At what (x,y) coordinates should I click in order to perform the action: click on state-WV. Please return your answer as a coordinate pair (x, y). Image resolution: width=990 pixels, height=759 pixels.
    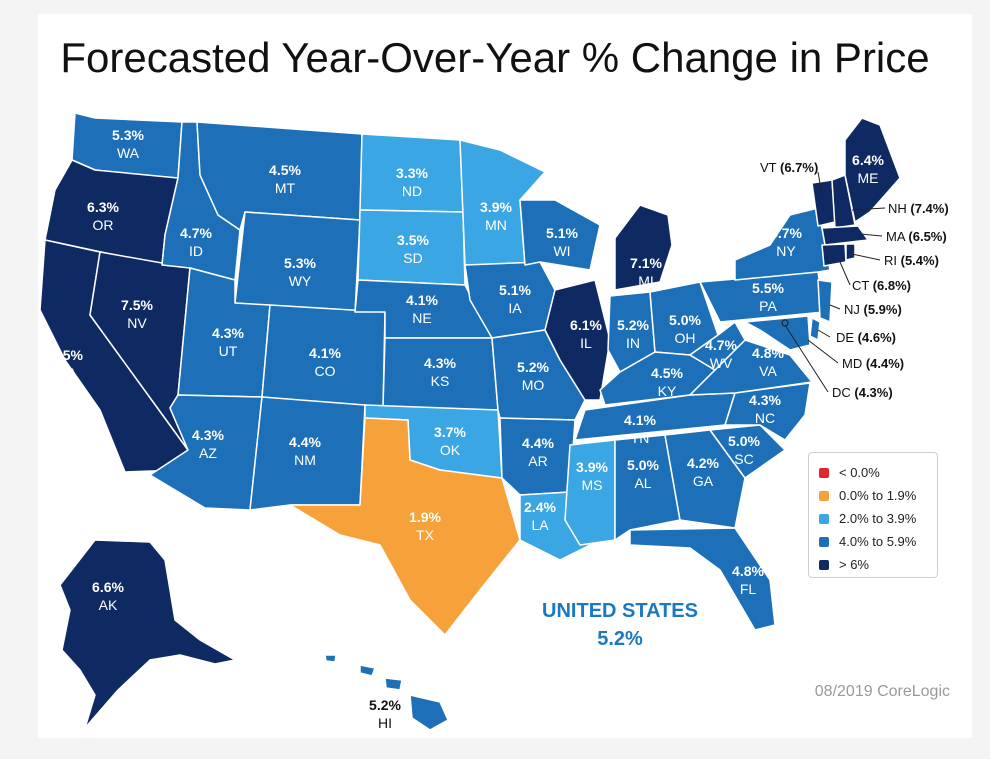
    Looking at the image, I should click on (717, 346).